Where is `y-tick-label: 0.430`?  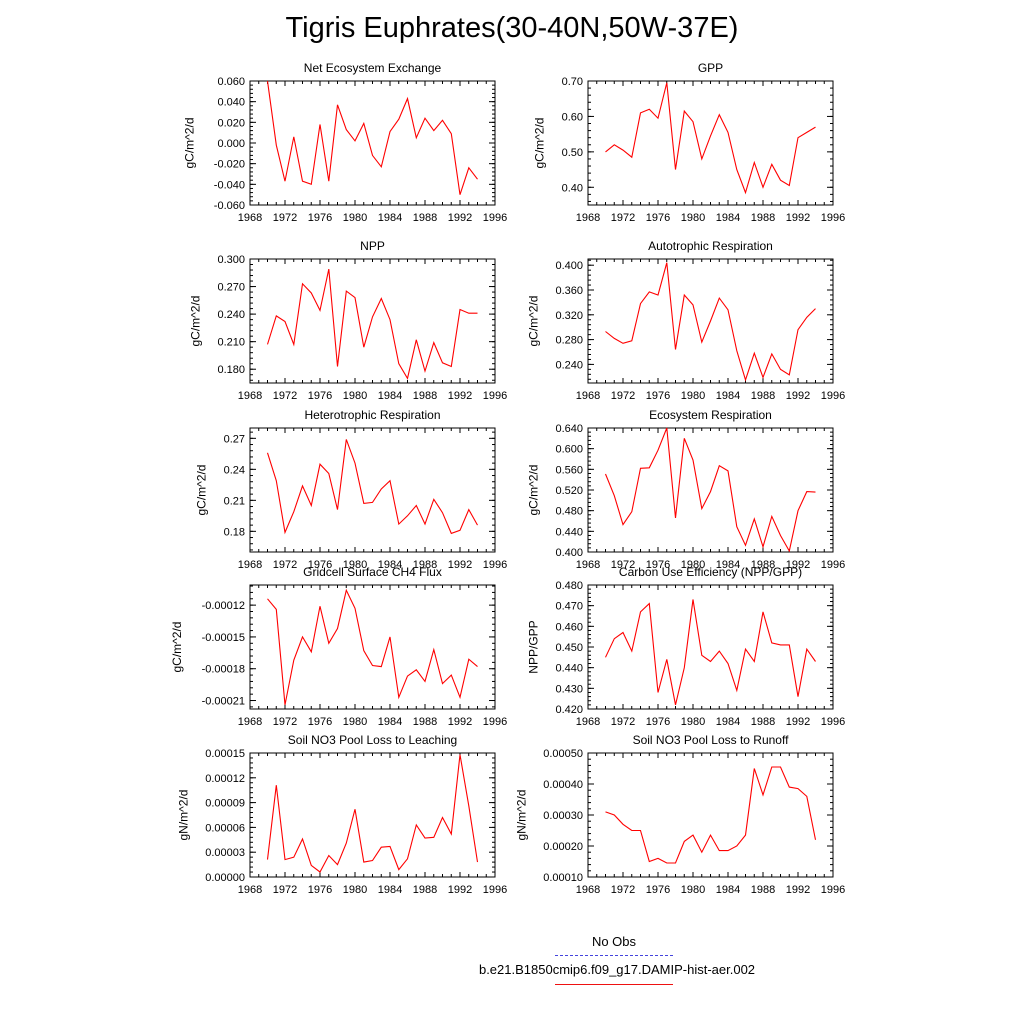 y-tick-label: 0.430 is located at coordinates (569, 689).